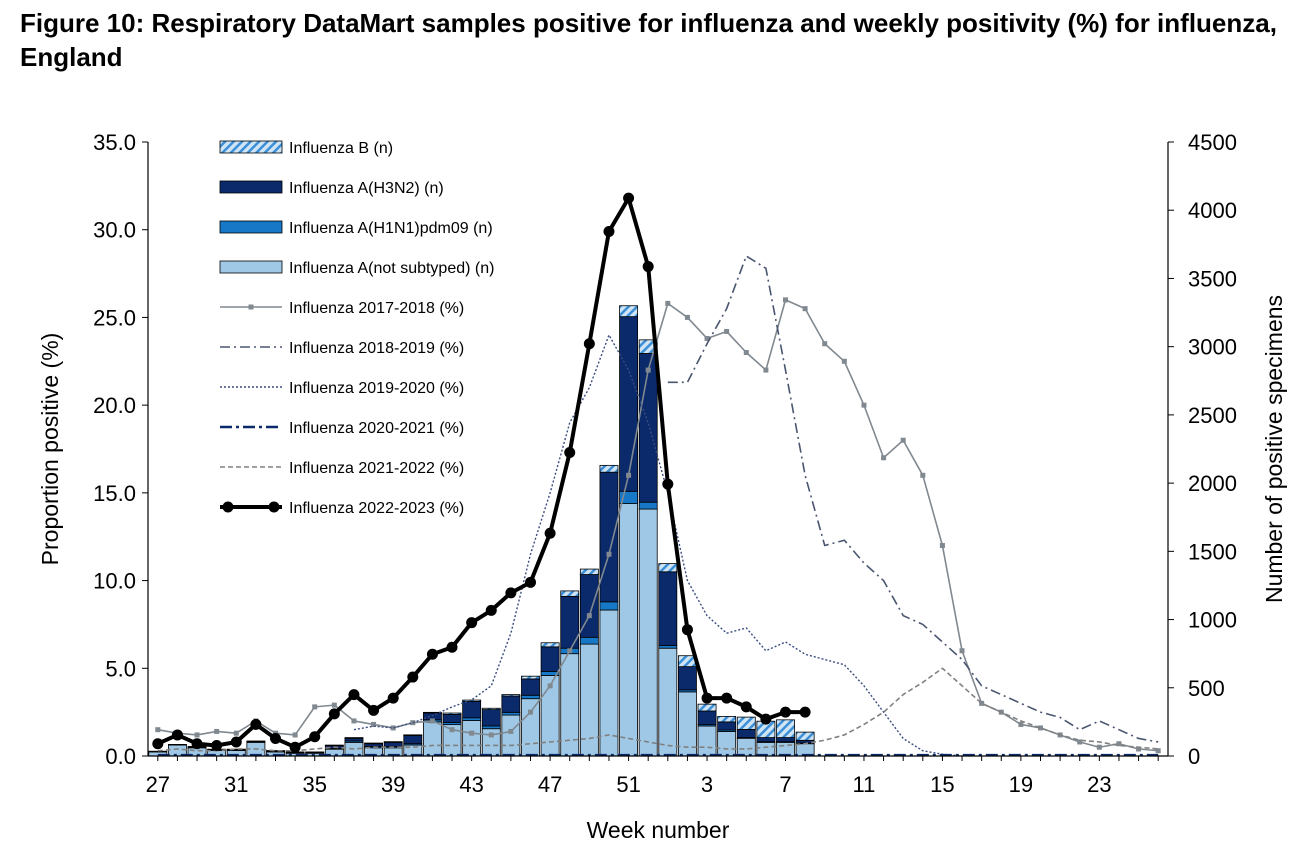 The height and width of the screenshot is (852, 1304). I want to click on x-tick-label: 51, so click(628, 784).